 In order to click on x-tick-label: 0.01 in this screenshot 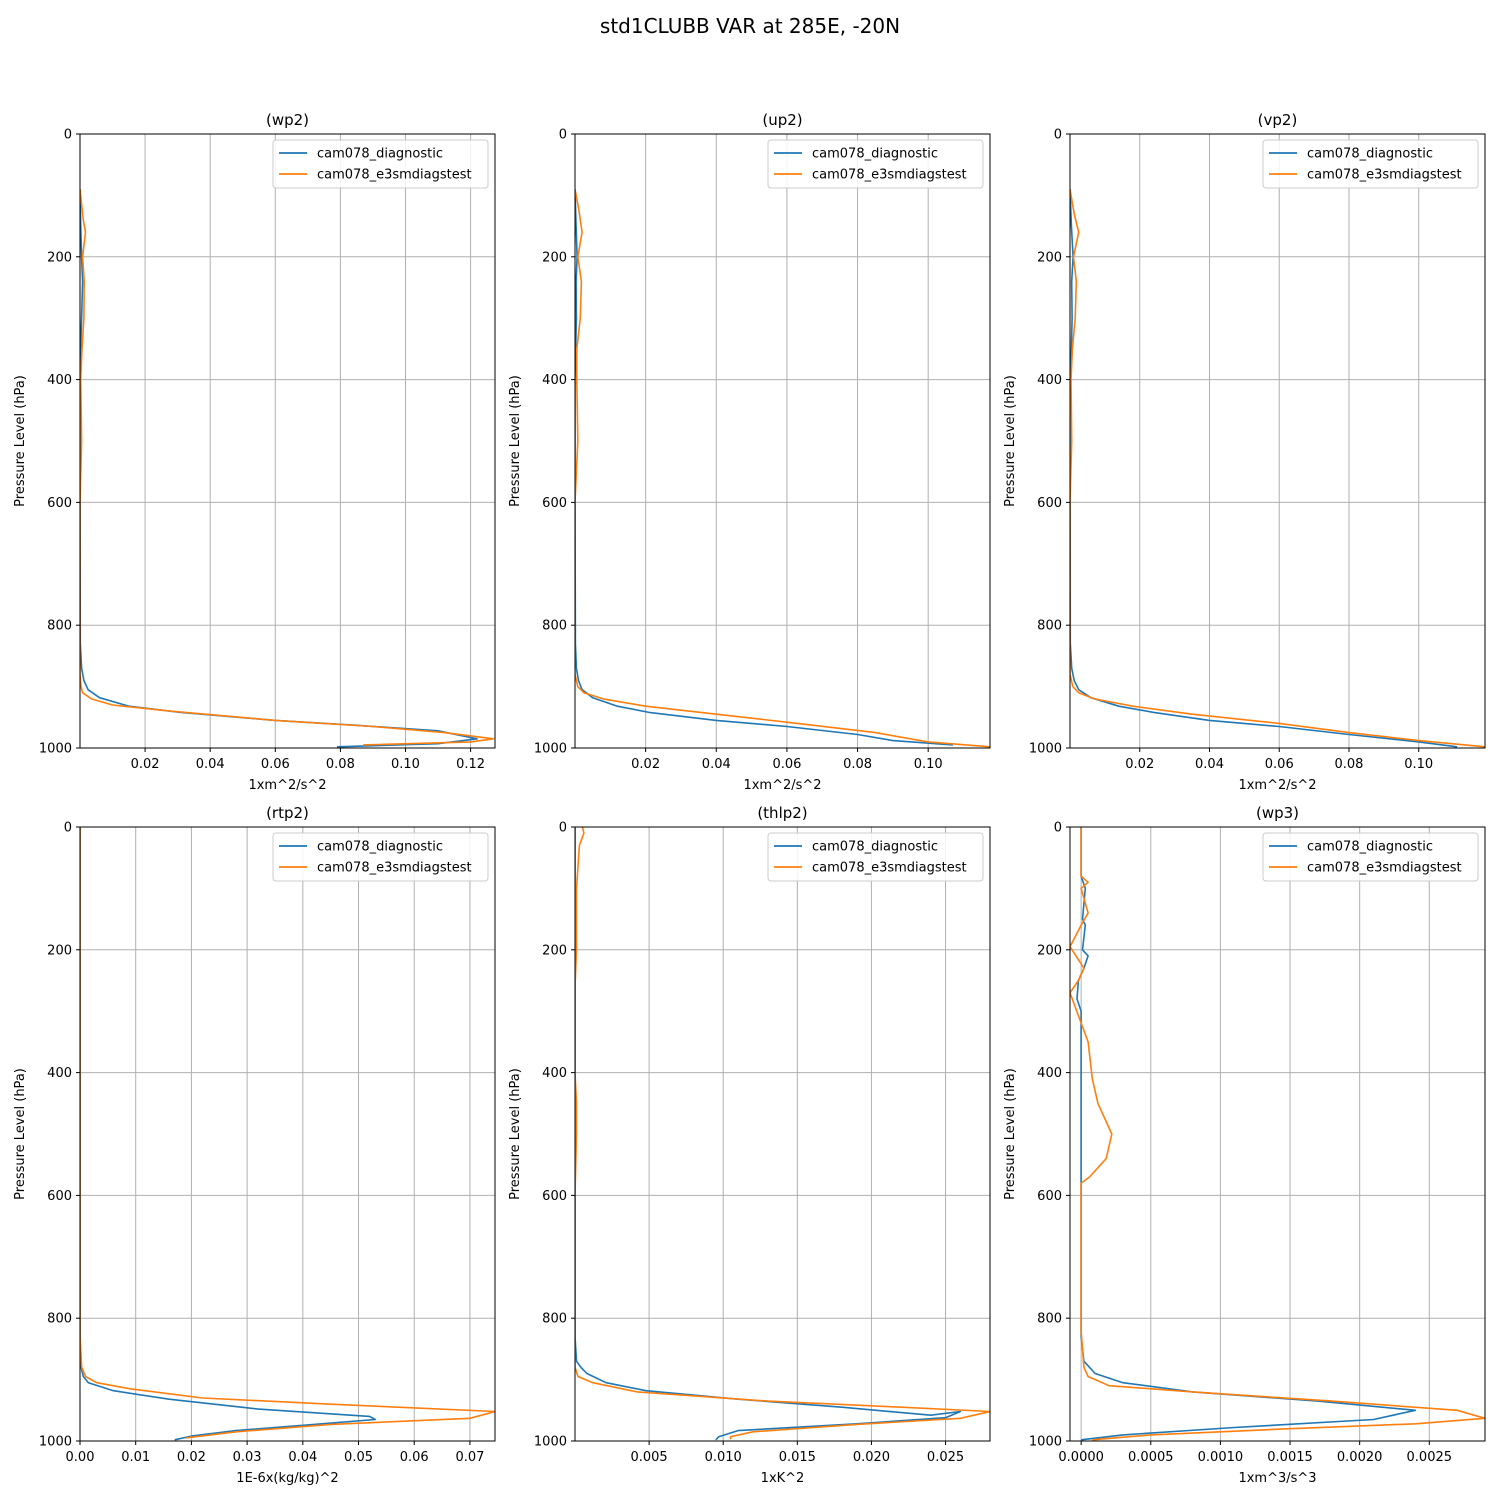, I will do `click(135, 1457)`.